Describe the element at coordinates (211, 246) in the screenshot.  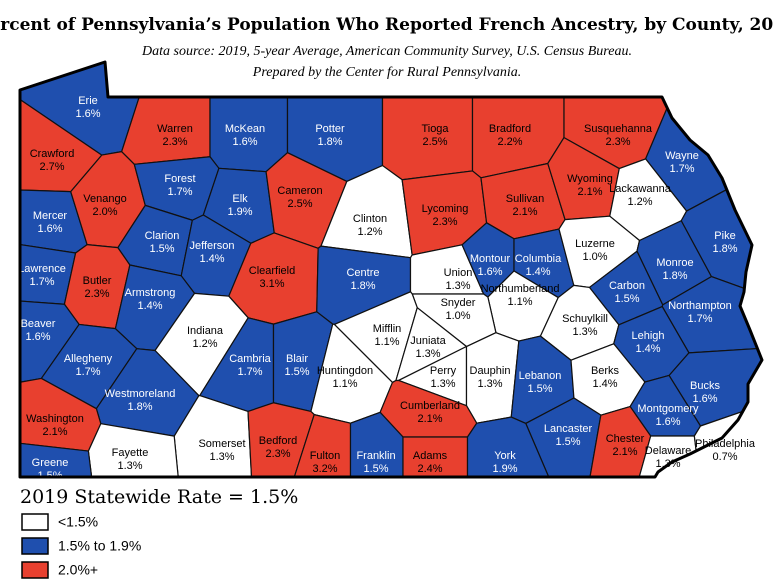
I see `county-name: Jefferson` at that location.